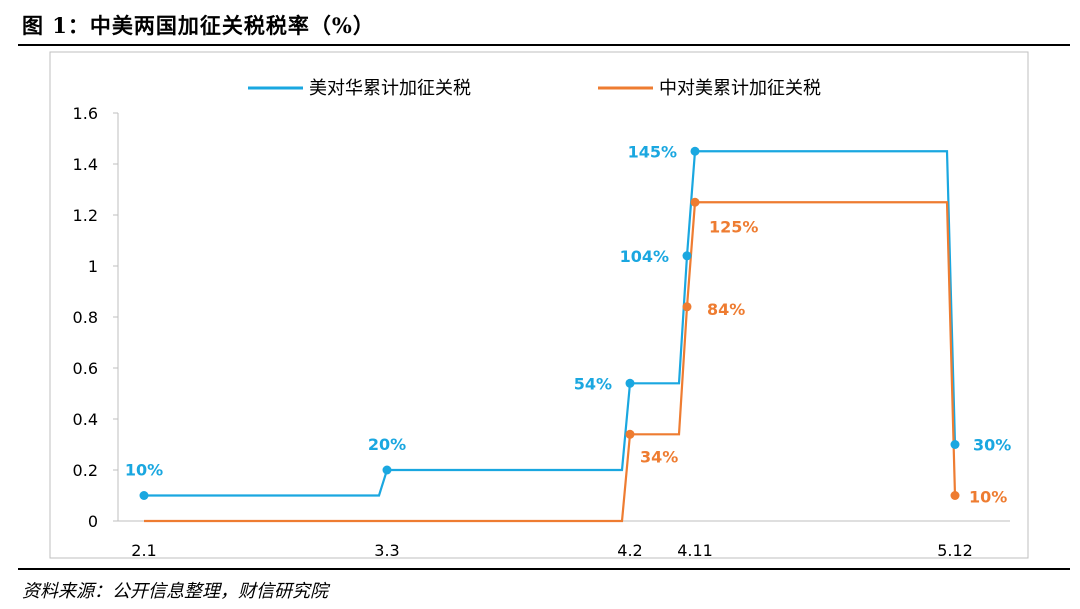 This screenshot has width=1080, height=609. Describe the element at coordinates (175, 591) in the screenshot. I see `source-note: 资料来源：公开信息整理，财信研究院` at that location.